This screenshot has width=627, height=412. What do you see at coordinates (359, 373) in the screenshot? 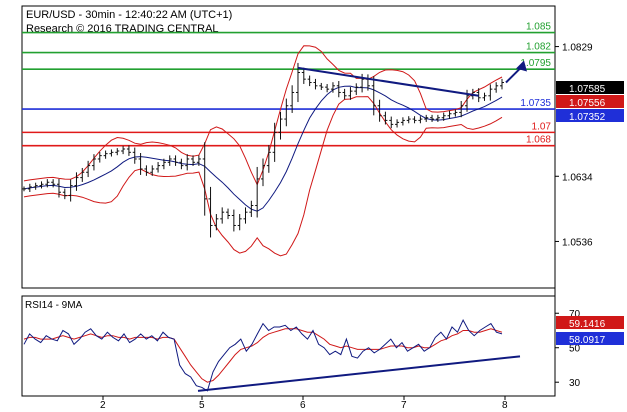
I see `rsi-trendline` at bounding box center [359, 373].